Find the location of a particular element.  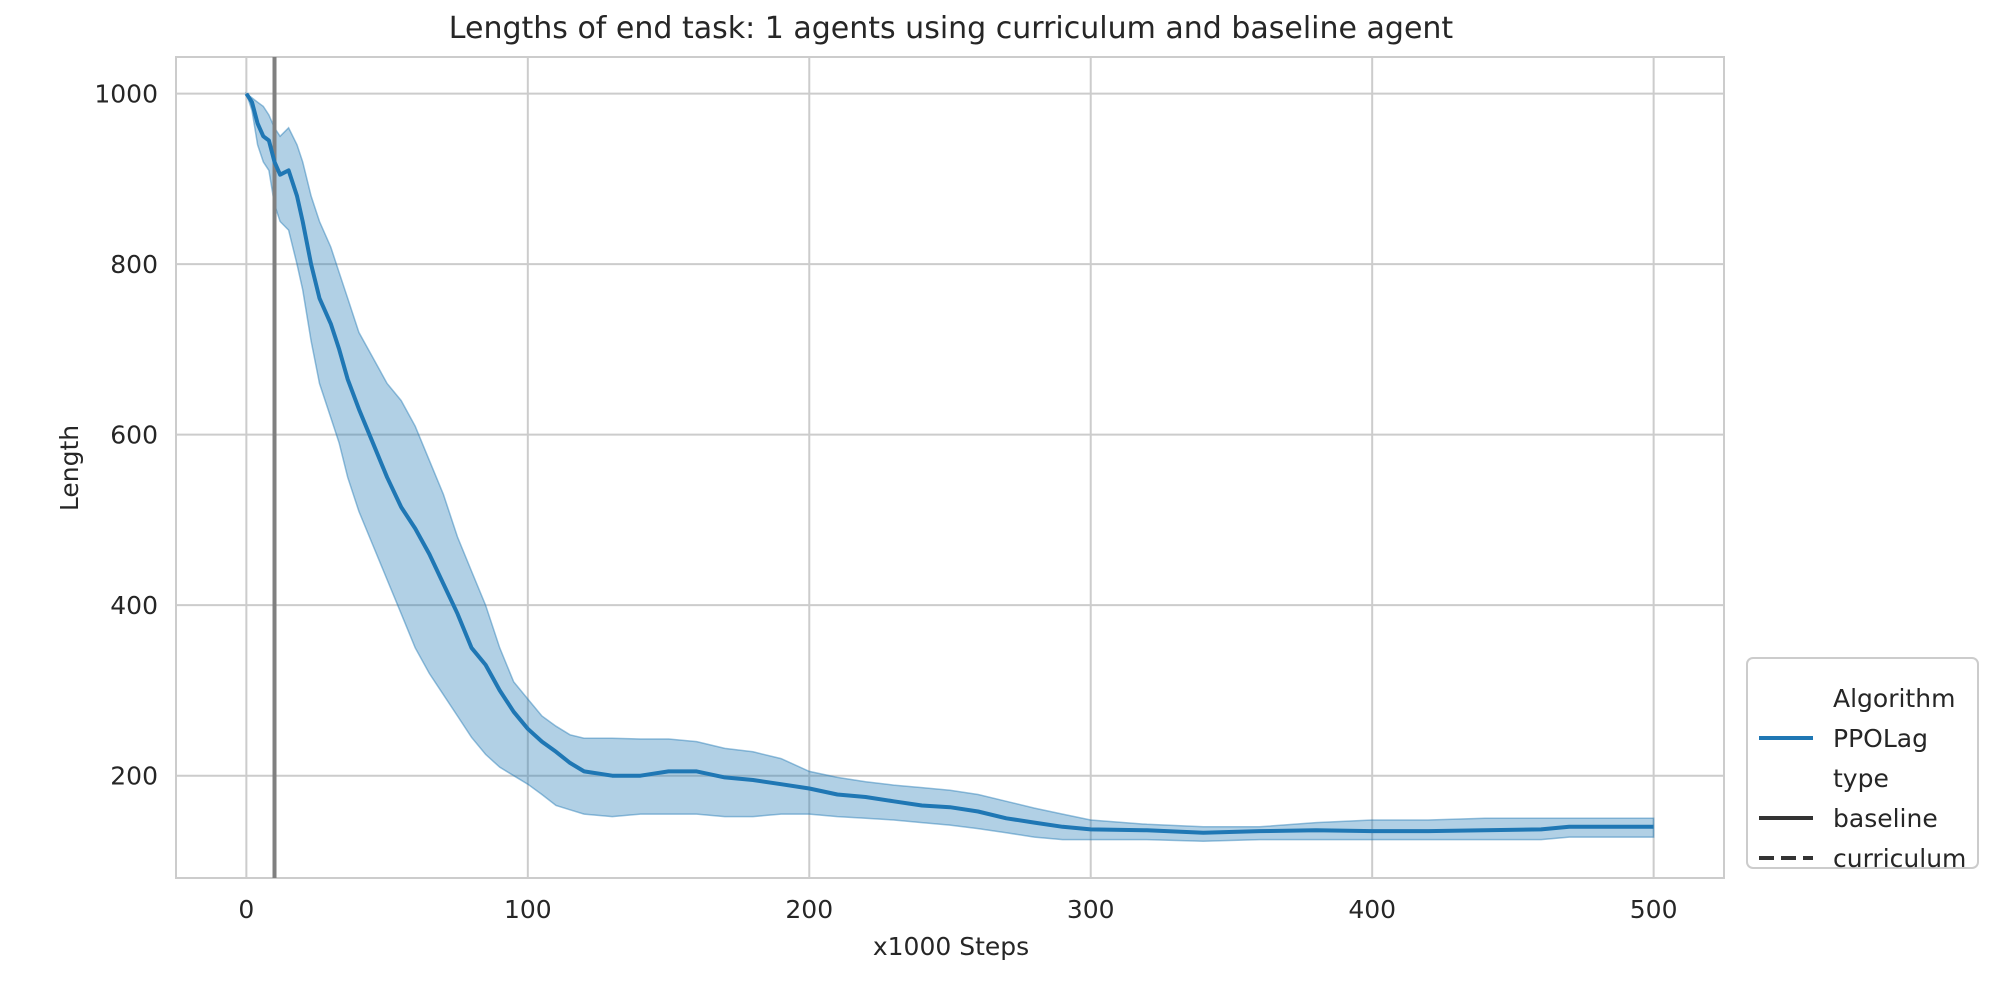

x-tick-label: 400 is located at coordinates (1372, 909).